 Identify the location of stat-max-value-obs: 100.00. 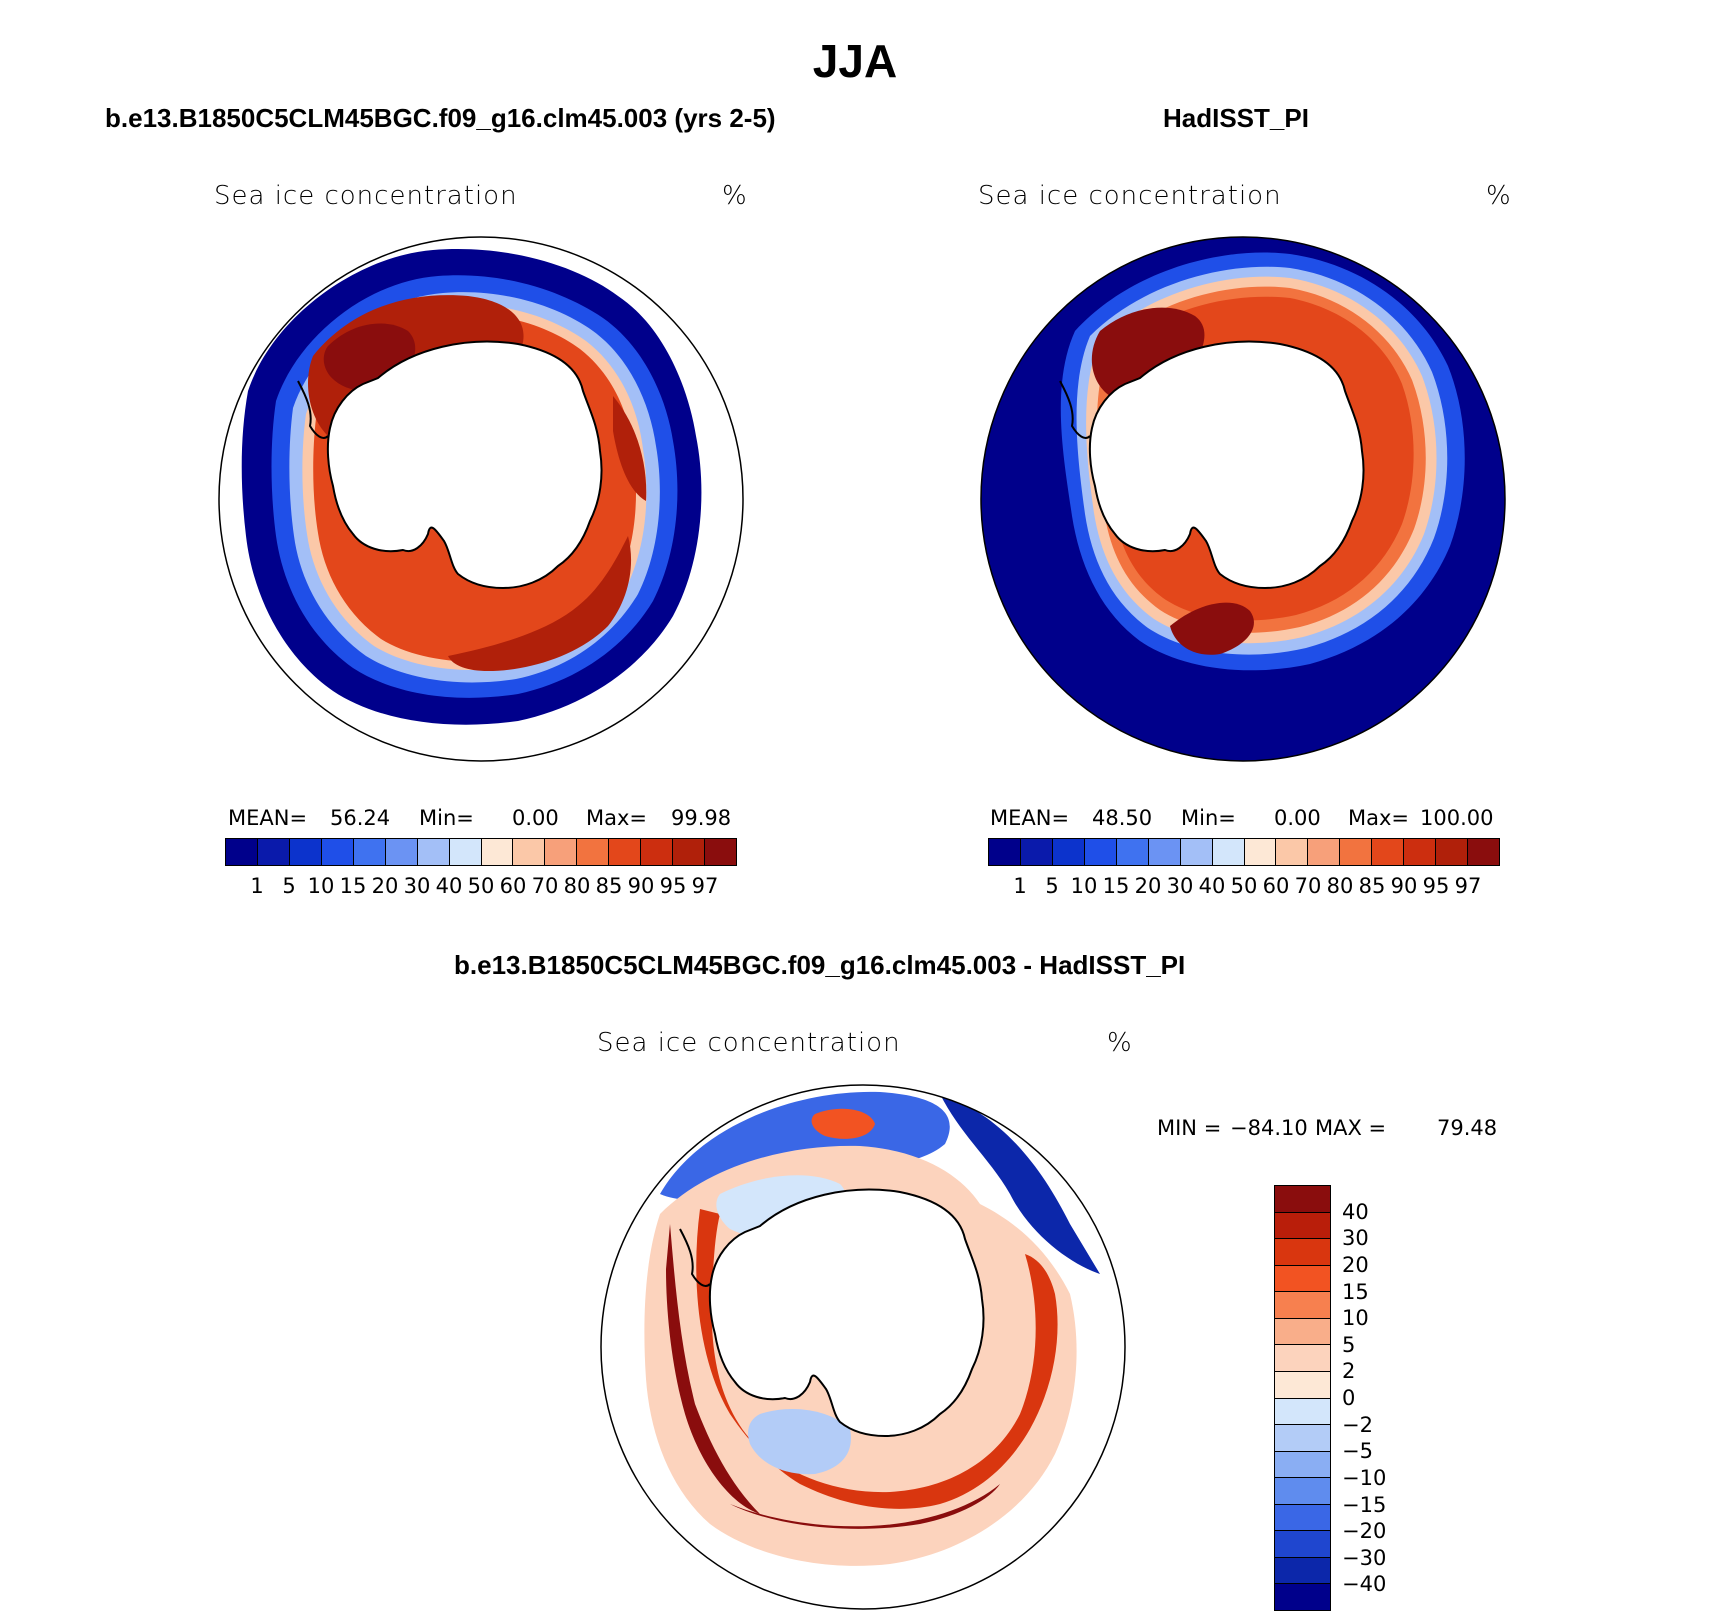
(1457, 818).